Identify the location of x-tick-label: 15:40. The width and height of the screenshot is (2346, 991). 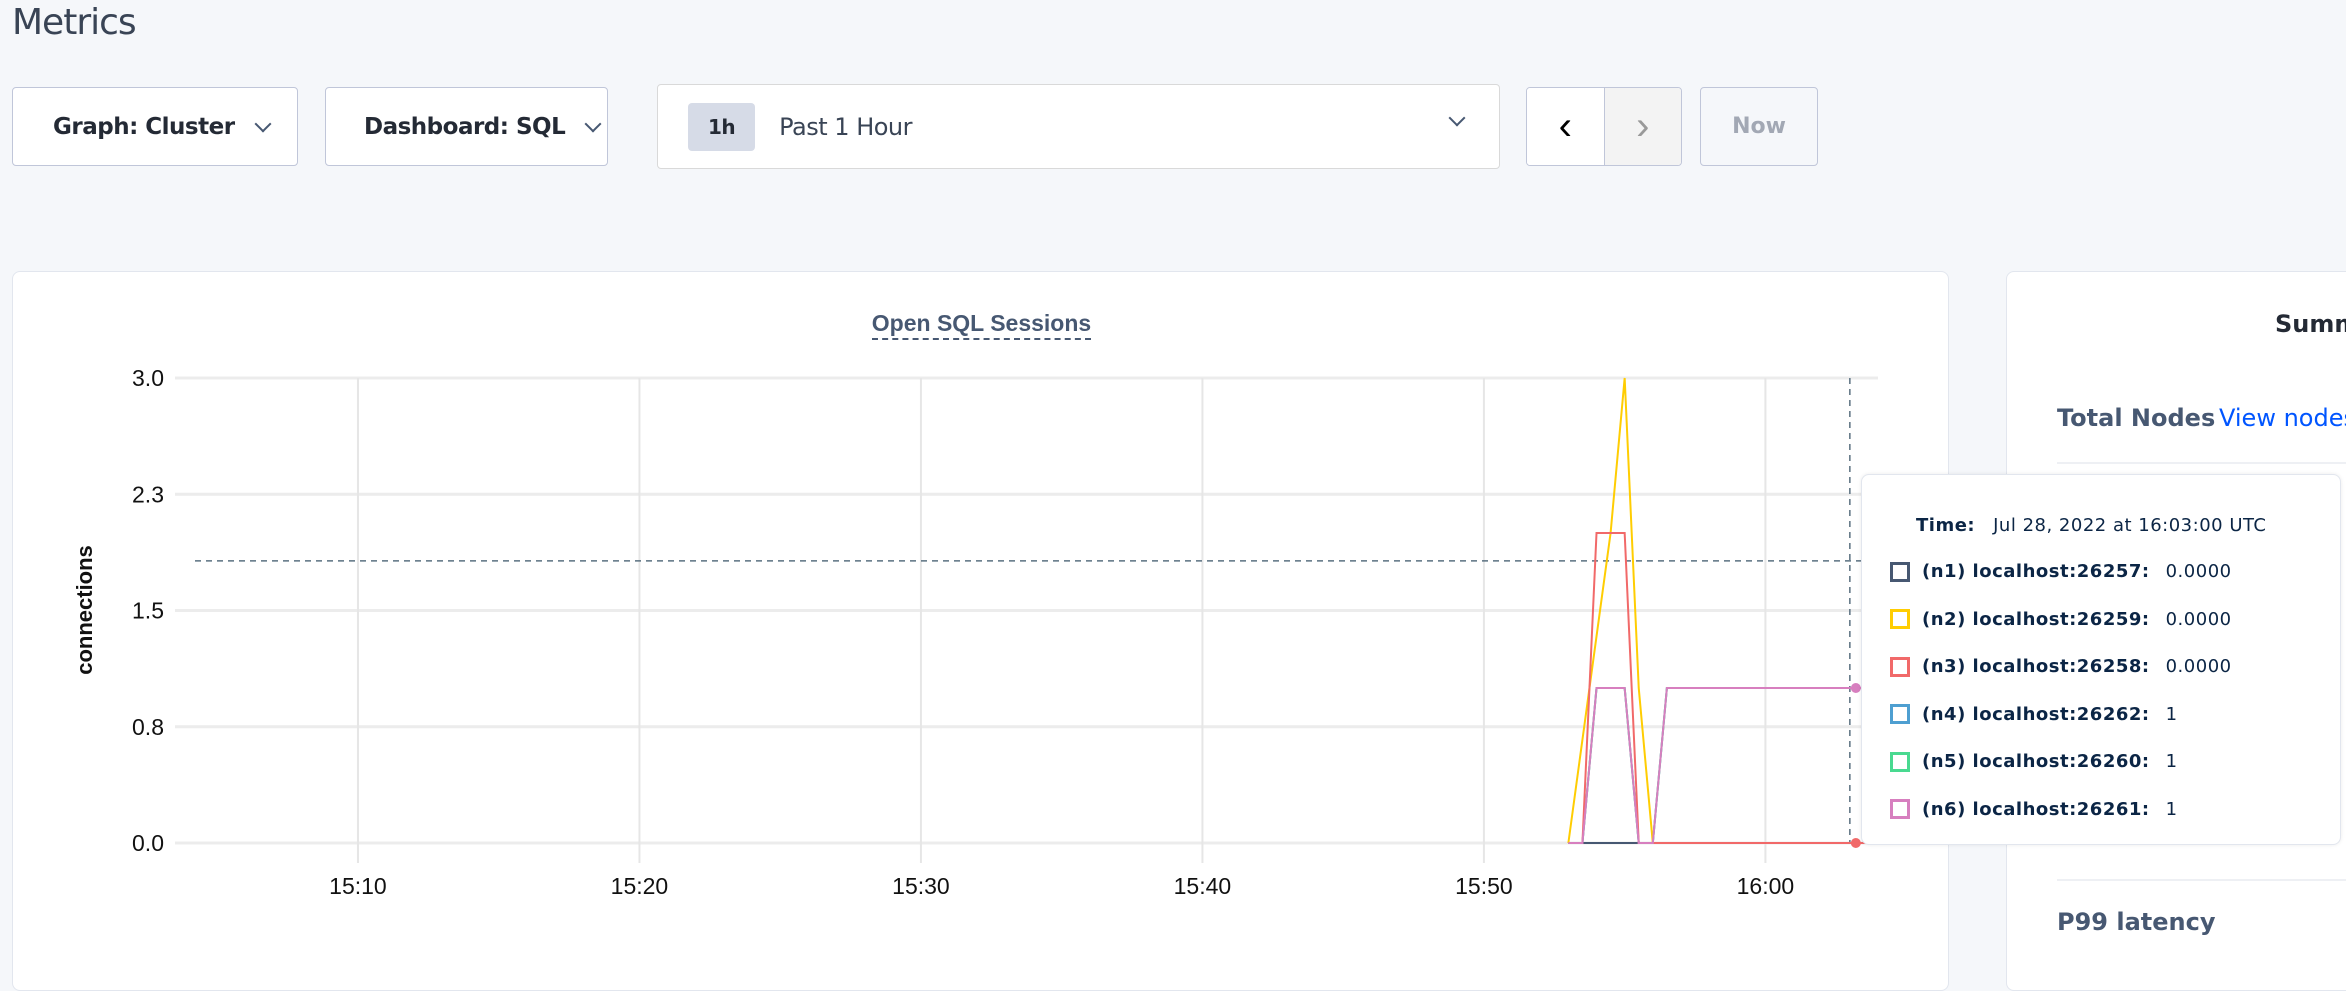
(1203, 886).